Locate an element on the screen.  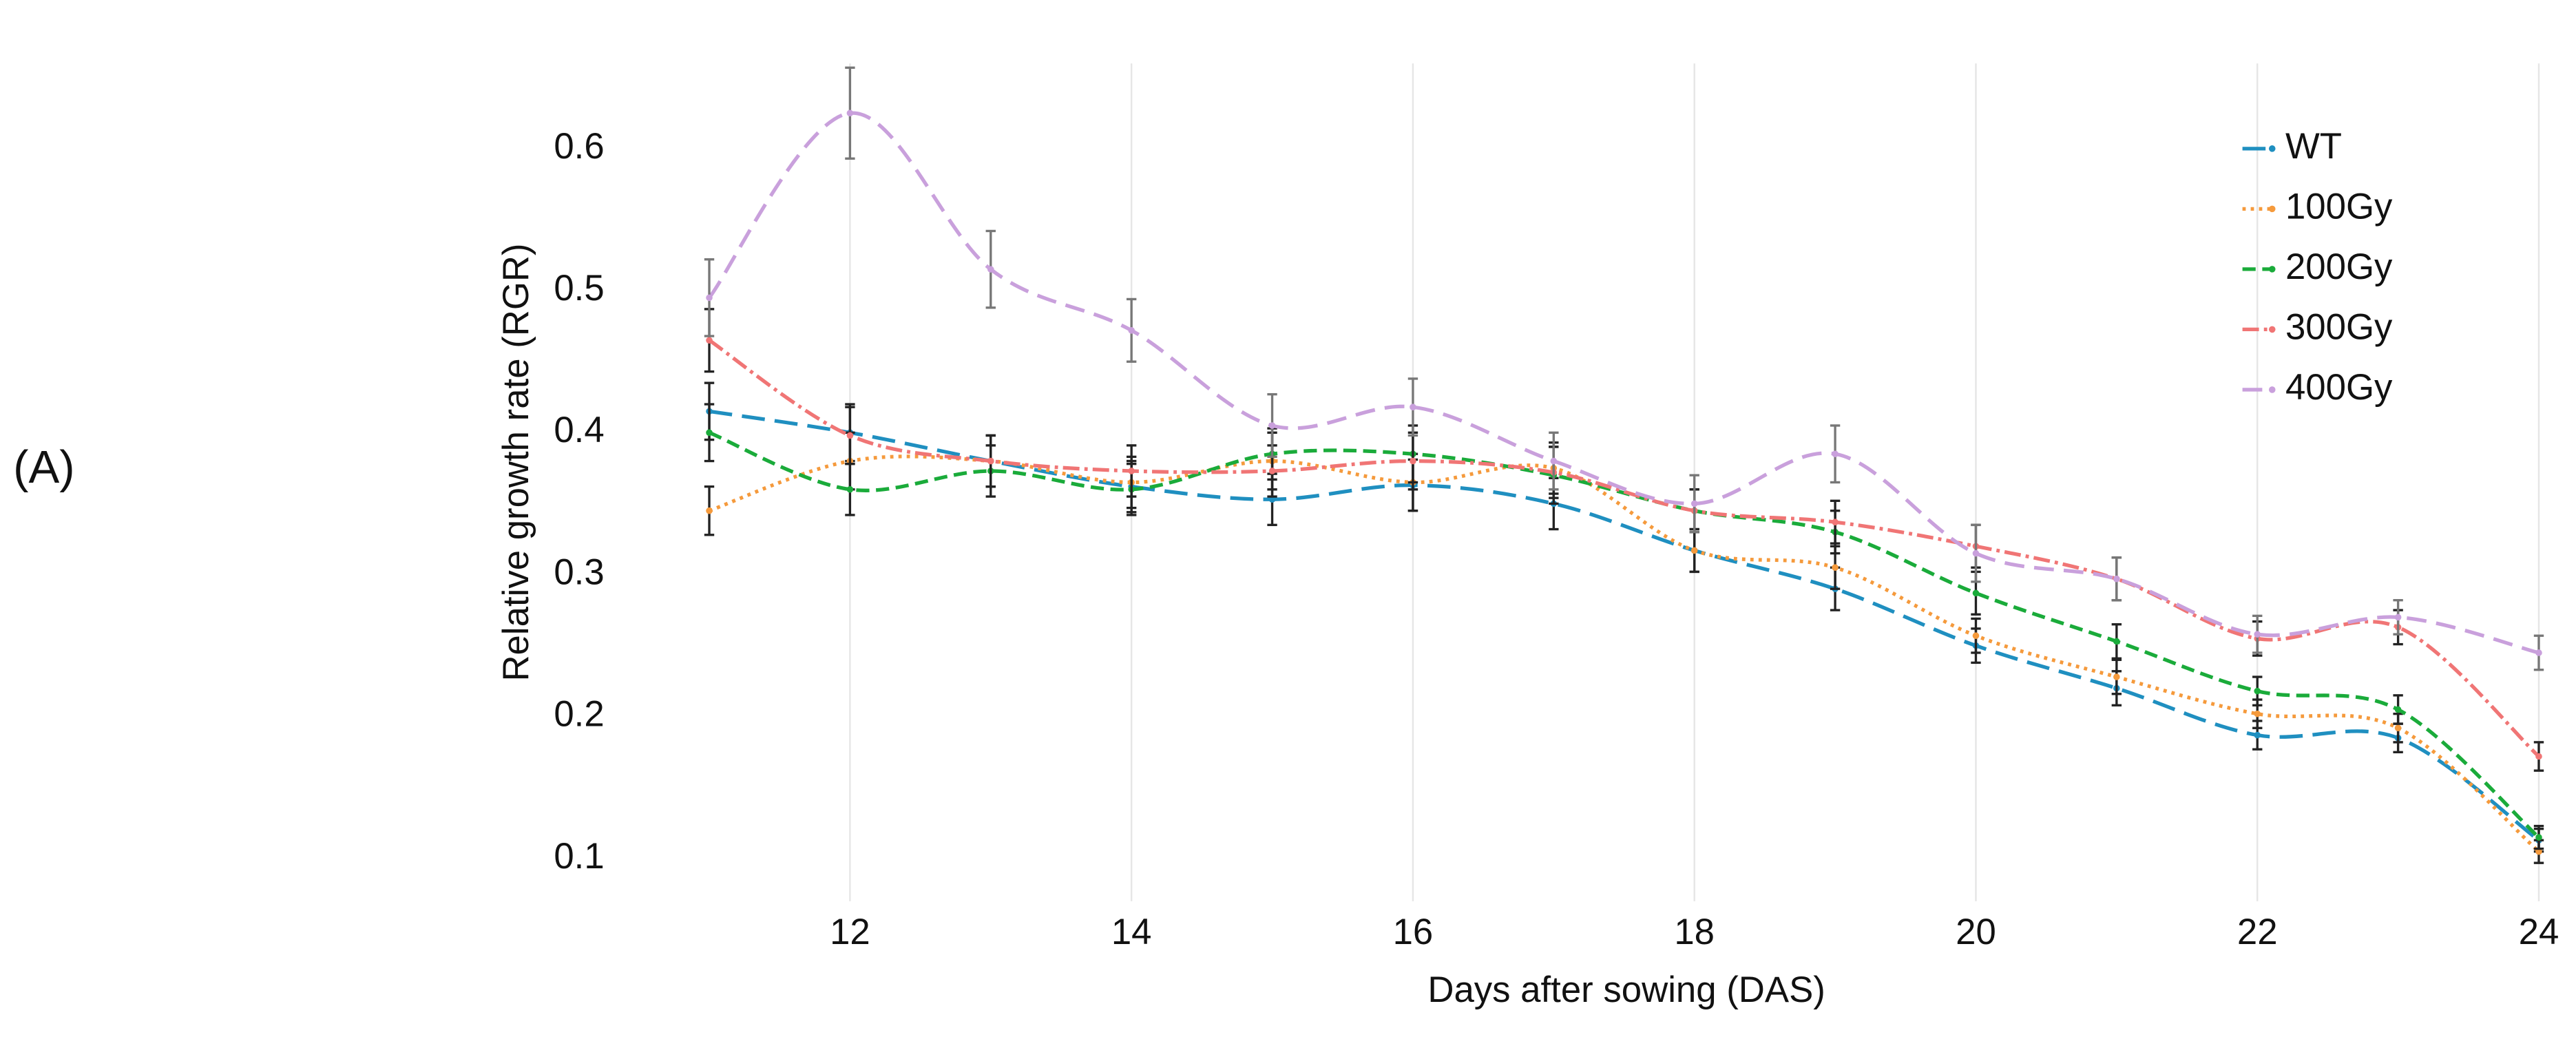
y-tick-label: 0.5 is located at coordinates (579, 288).